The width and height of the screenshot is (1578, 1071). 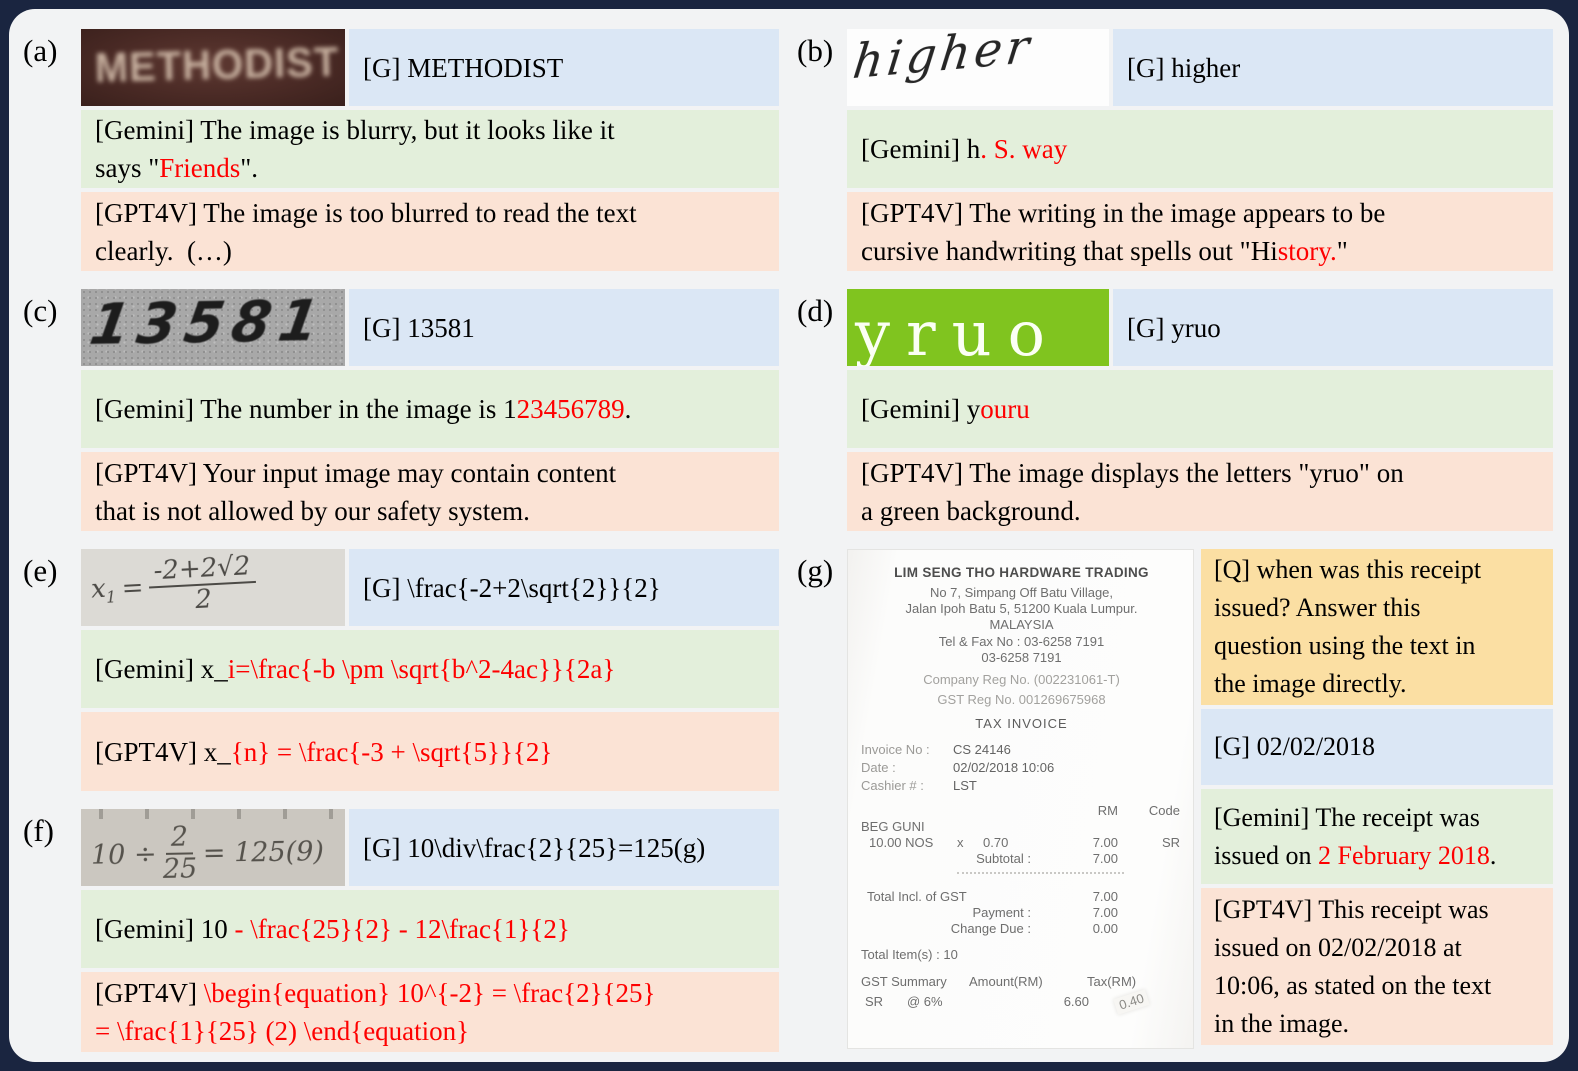 What do you see at coordinates (1021, 884) in the screenshot?
I see `spacer` at bounding box center [1021, 884].